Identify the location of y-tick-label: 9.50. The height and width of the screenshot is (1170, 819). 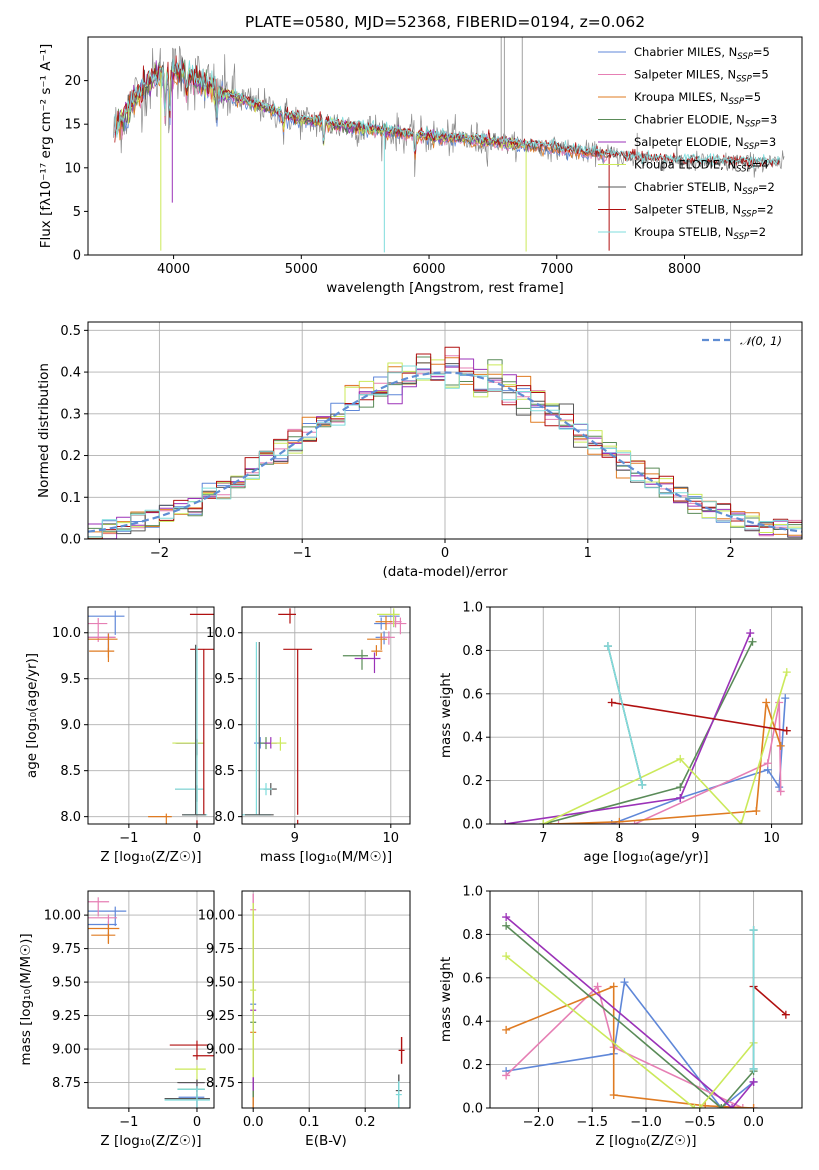
(66, 983).